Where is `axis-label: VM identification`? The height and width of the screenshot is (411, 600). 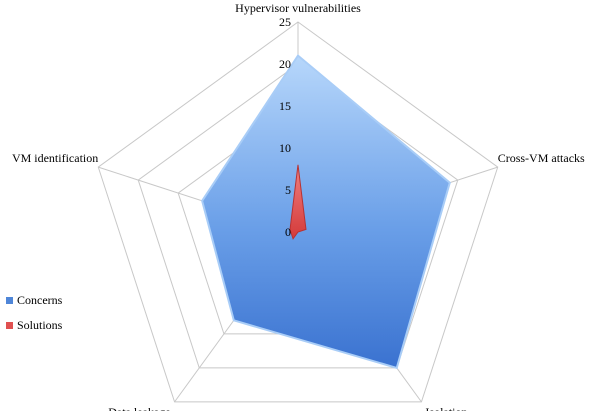 axis-label: VM identification is located at coordinates (55, 158).